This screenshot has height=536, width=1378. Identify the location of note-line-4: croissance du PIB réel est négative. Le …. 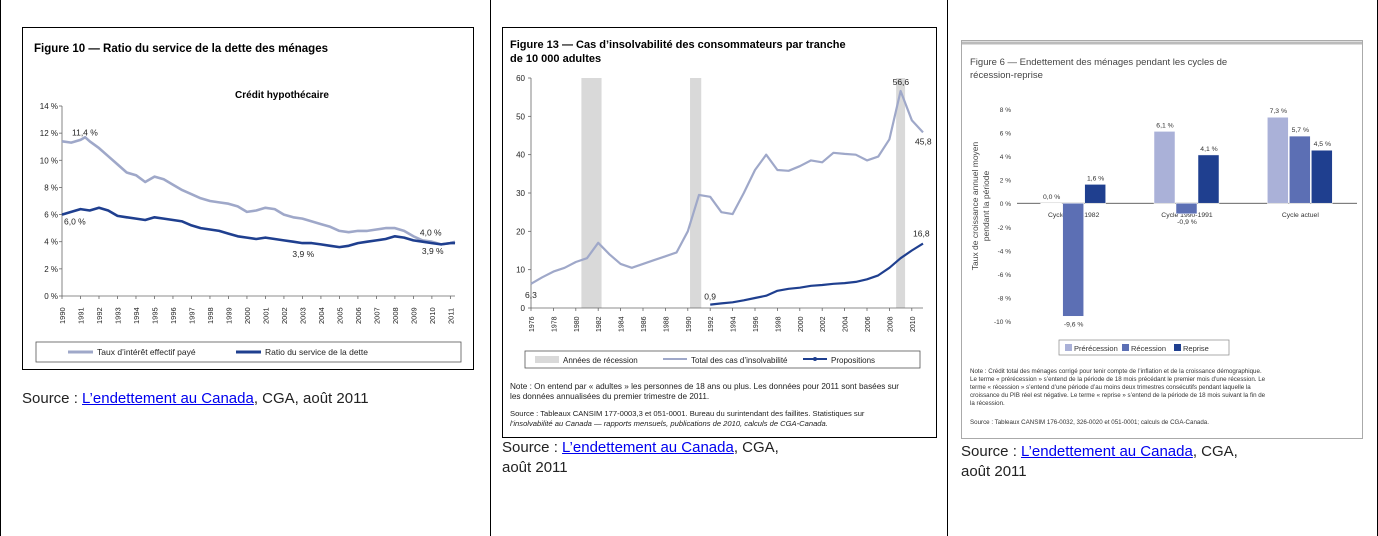
(1118, 395).